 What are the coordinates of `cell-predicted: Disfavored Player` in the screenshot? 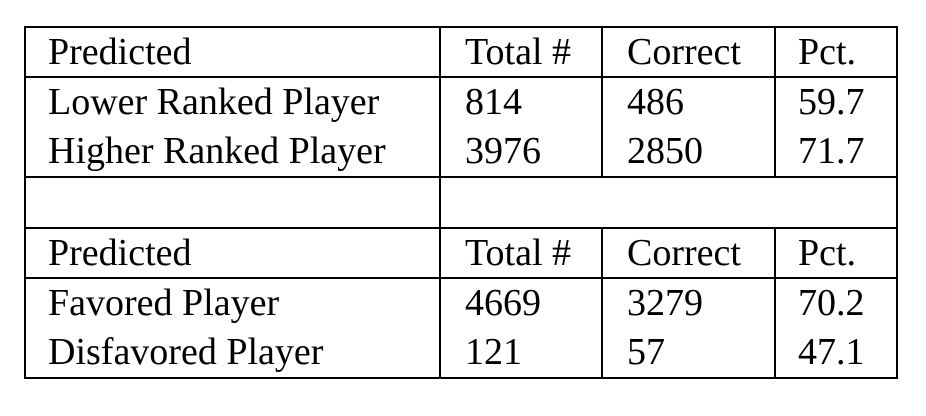 It's located at (232, 353).